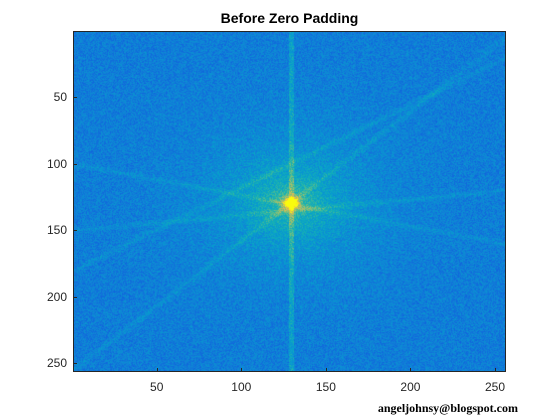 The height and width of the screenshot is (420, 560). I want to click on y-tick-label: 50, so click(60, 96).